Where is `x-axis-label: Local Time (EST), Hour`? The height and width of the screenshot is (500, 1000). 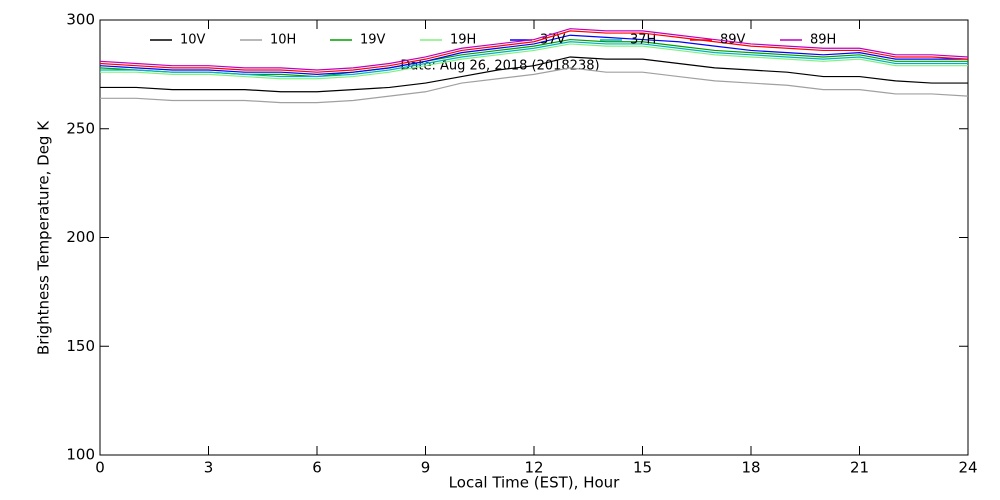 x-axis-label: Local Time (EST), Hour is located at coordinates (534, 483).